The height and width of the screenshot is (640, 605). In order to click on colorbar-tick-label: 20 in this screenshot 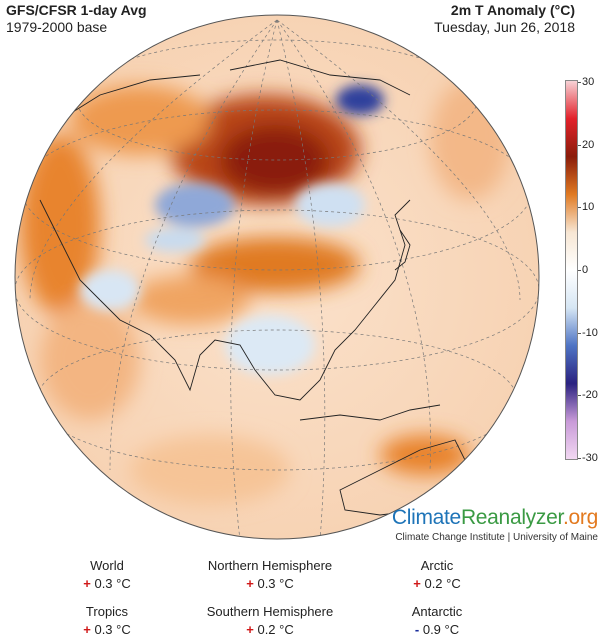, I will do `click(588, 144)`.